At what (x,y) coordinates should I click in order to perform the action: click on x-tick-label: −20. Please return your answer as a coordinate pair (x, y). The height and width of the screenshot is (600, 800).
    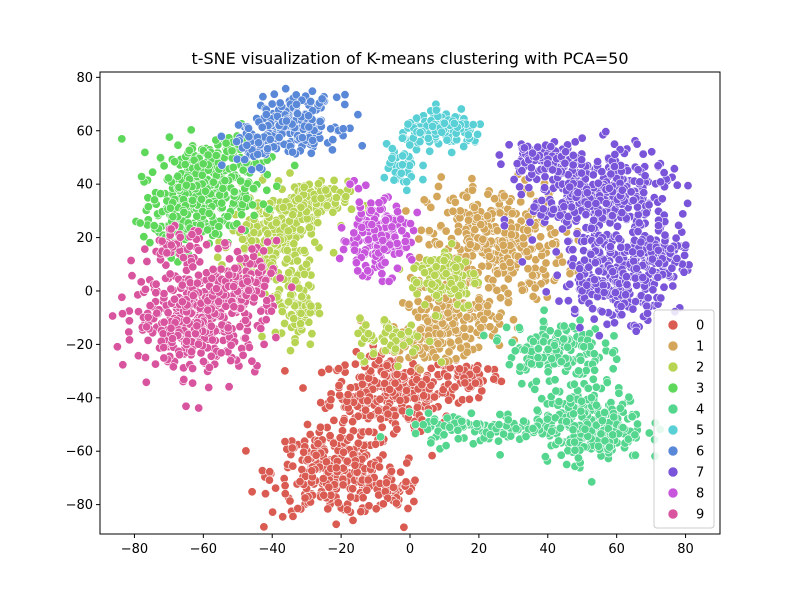
    Looking at the image, I should click on (340, 549).